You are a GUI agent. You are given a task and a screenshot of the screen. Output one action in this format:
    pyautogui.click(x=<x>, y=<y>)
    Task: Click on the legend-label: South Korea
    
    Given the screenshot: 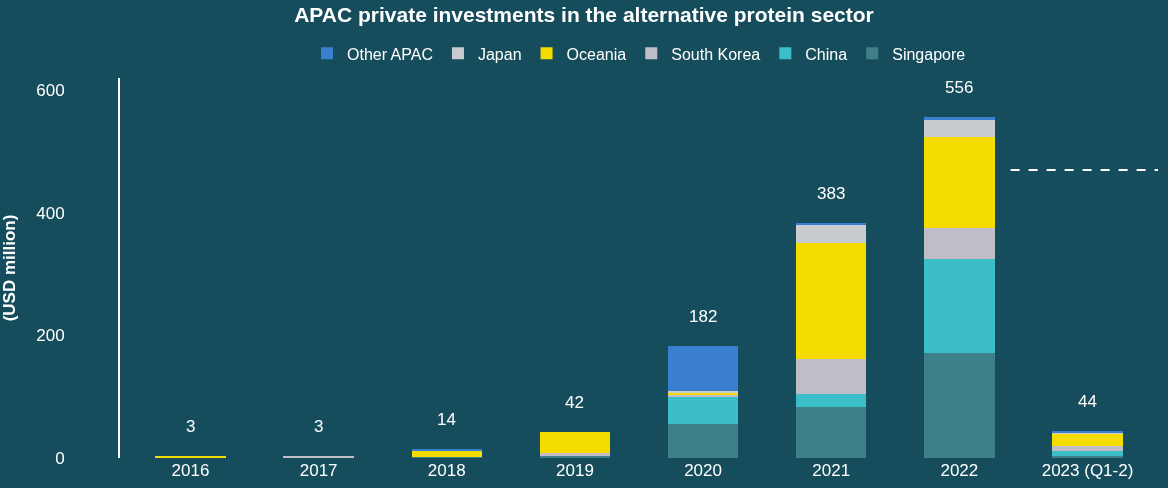 What is the action you would take?
    pyautogui.click(x=716, y=54)
    